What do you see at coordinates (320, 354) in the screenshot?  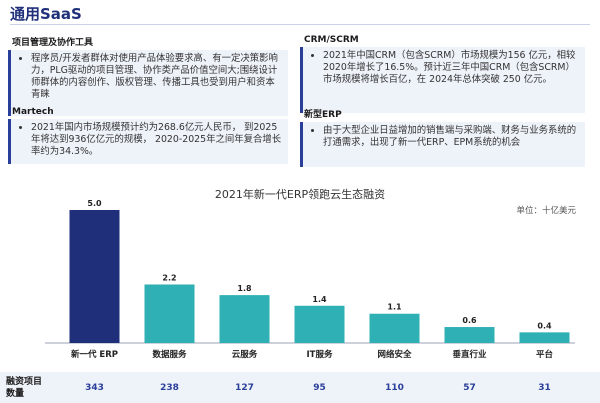 I see `category-label-3: IT服务` at bounding box center [320, 354].